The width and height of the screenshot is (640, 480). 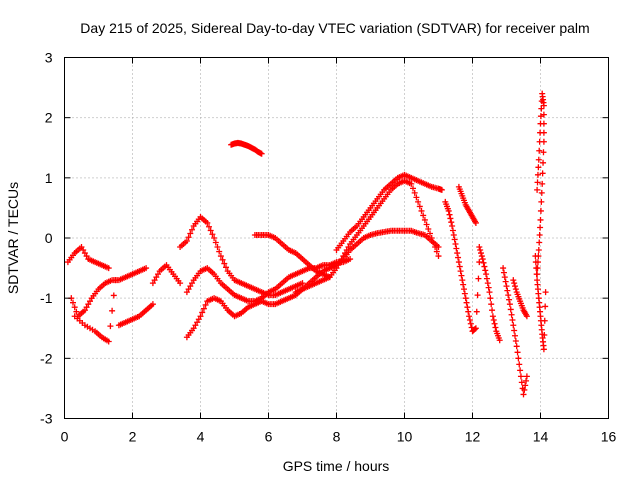 What do you see at coordinates (246, 148) in the screenshot?
I see `series-arc-i` at bounding box center [246, 148].